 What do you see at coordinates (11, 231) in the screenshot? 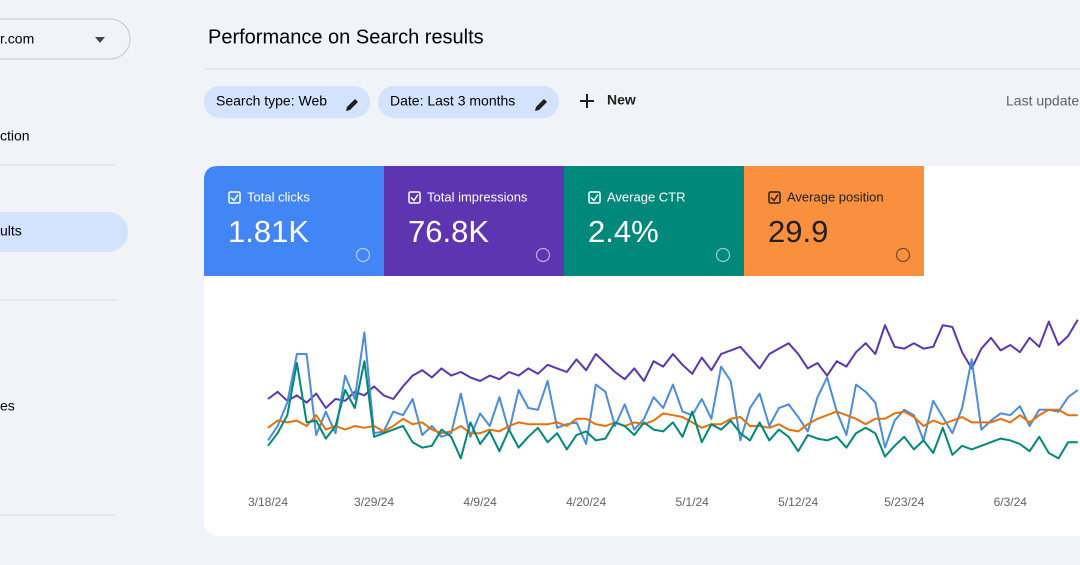
I see `nav-item: ults` at bounding box center [11, 231].